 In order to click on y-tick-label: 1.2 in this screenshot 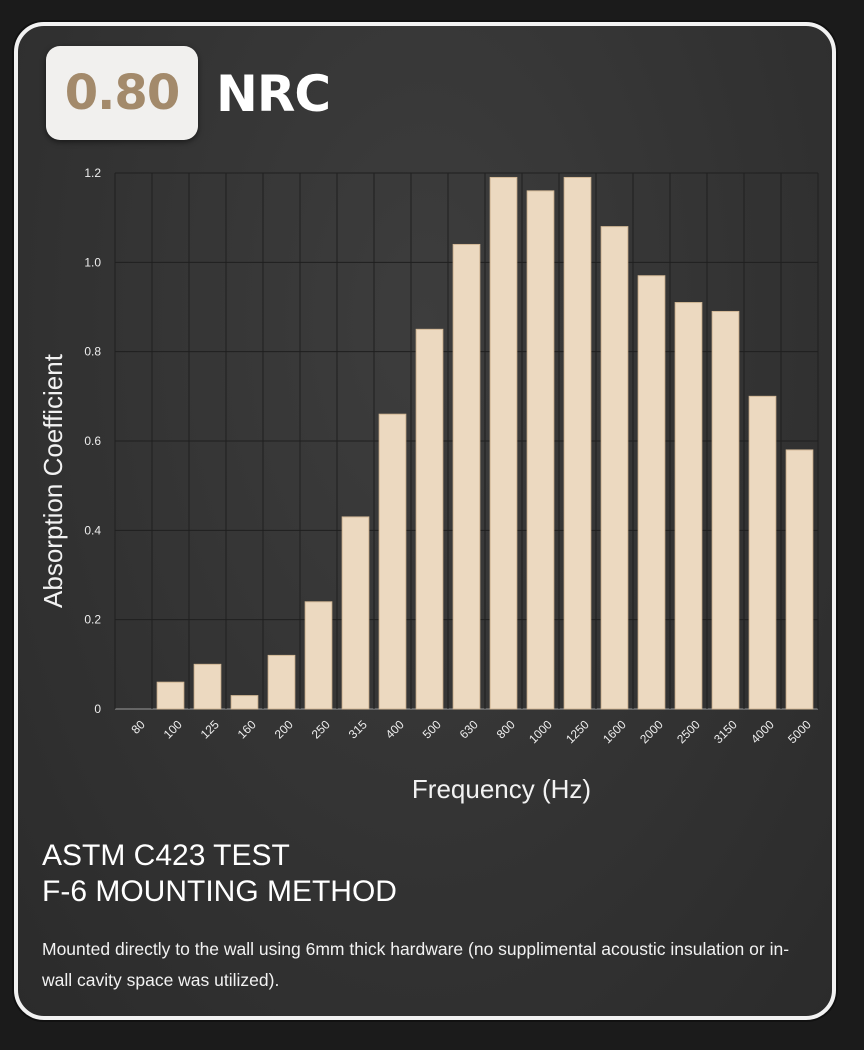, I will do `click(92, 173)`.